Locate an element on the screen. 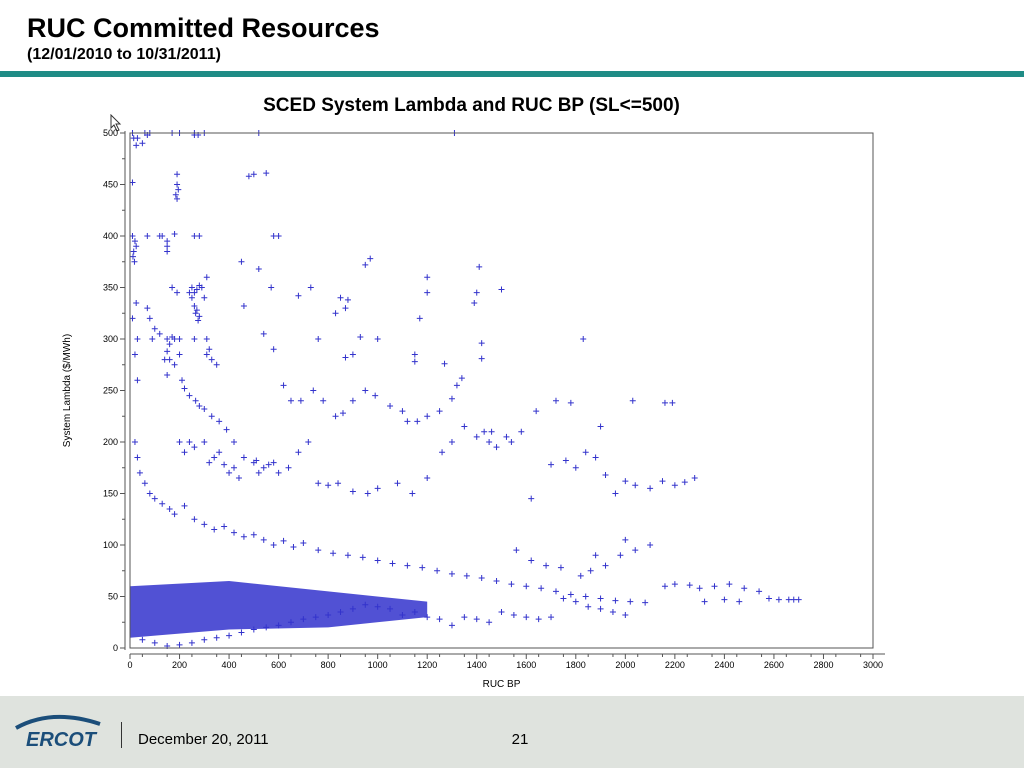 The width and height of the screenshot is (1024, 768). x-tick-label: 200 is located at coordinates (179, 665).